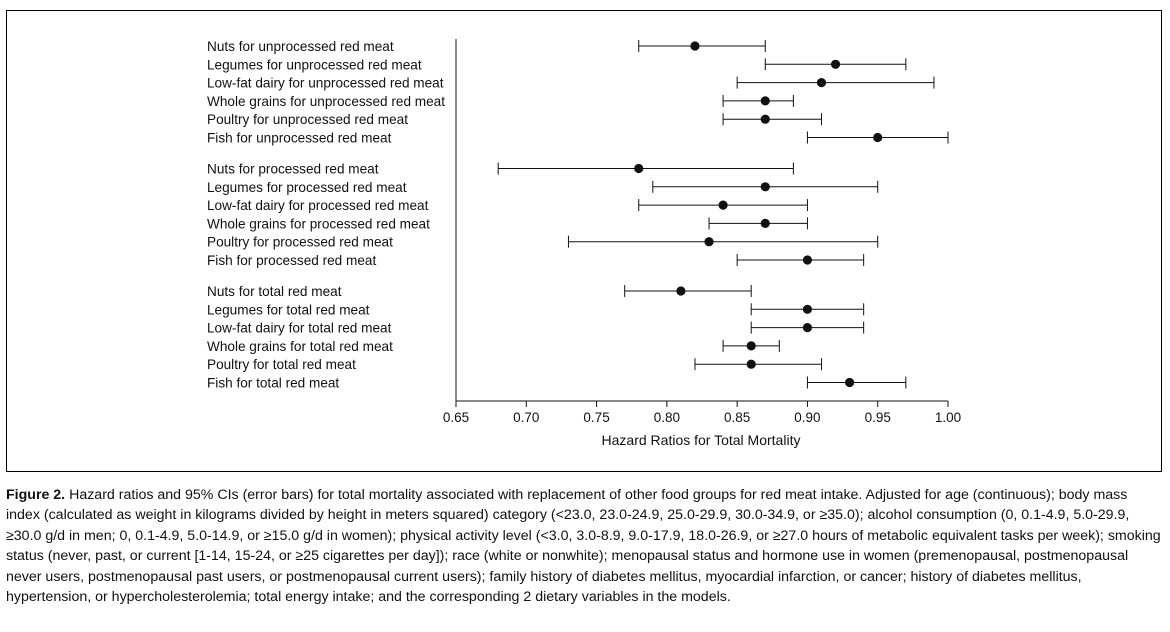 Image resolution: width=1170 pixels, height=632 pixels. What do you see at coordinates (299, 138) in the screenshot?
I see `row-label: Fish for unprocessed red meat` at bounding box center [299, 138].